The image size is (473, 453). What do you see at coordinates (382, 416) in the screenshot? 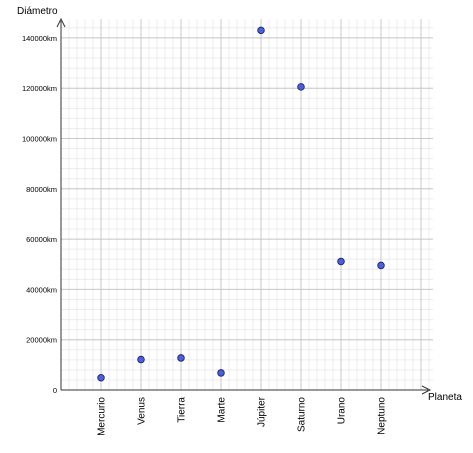
I see `x-tick-label: Neptuno` at bounding box center [382, 416].